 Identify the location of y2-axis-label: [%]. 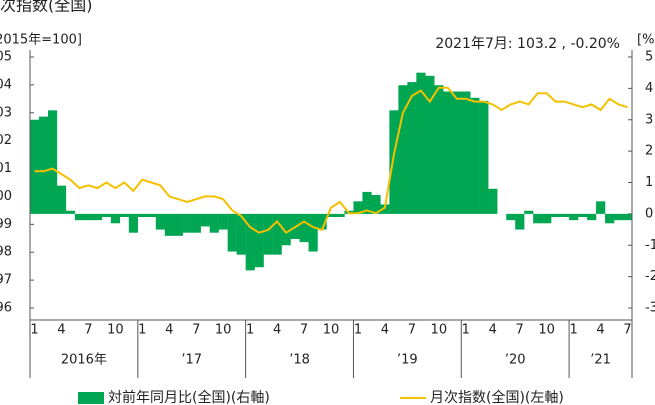
(646, 40).